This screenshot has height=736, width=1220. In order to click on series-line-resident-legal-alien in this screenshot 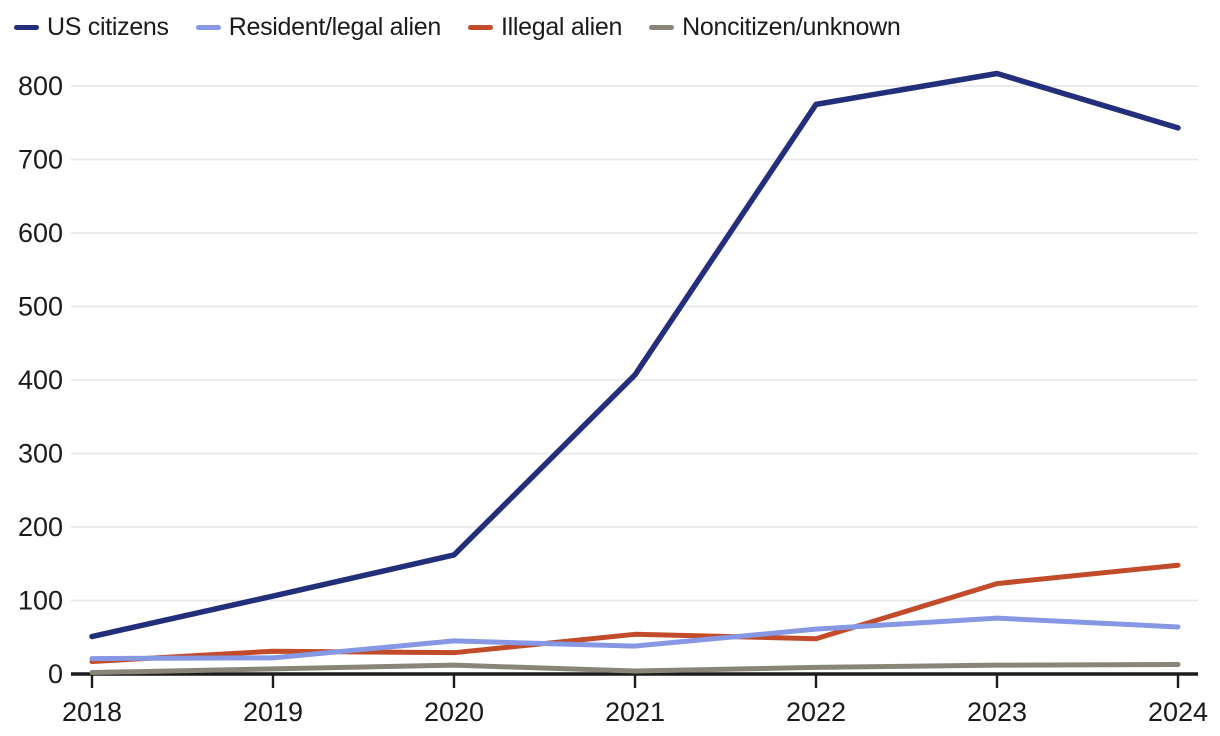, I will do `click(635, 638)`.